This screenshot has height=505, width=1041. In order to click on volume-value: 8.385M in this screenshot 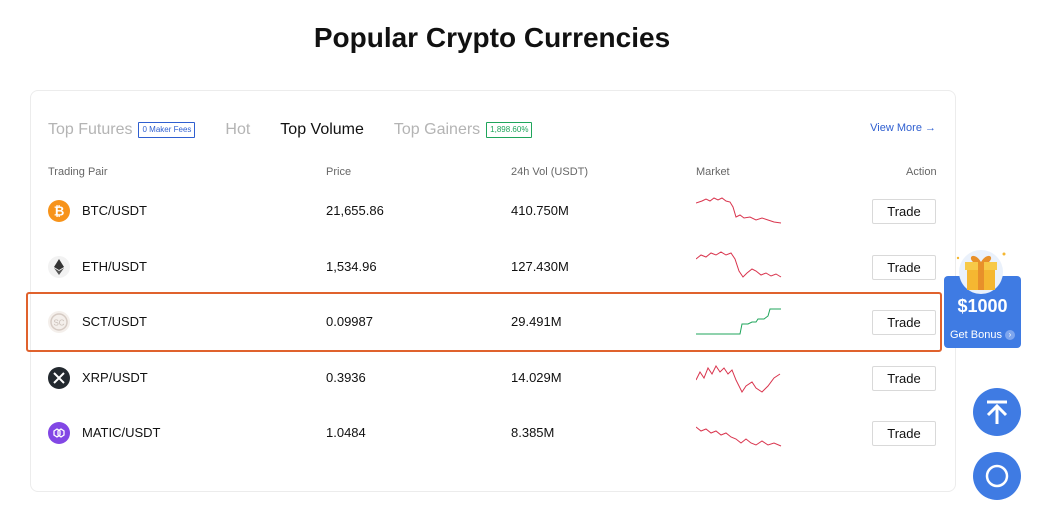, I will do `click(533, 432)`.